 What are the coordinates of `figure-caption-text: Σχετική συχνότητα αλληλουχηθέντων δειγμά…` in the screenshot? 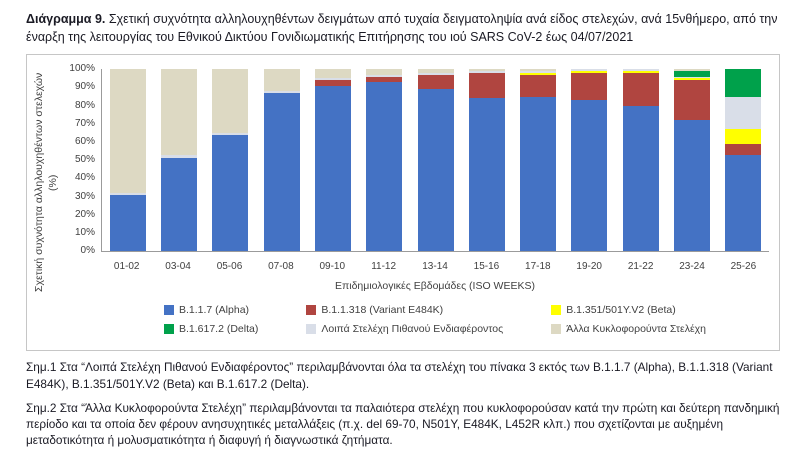 It's located at (402, 28).